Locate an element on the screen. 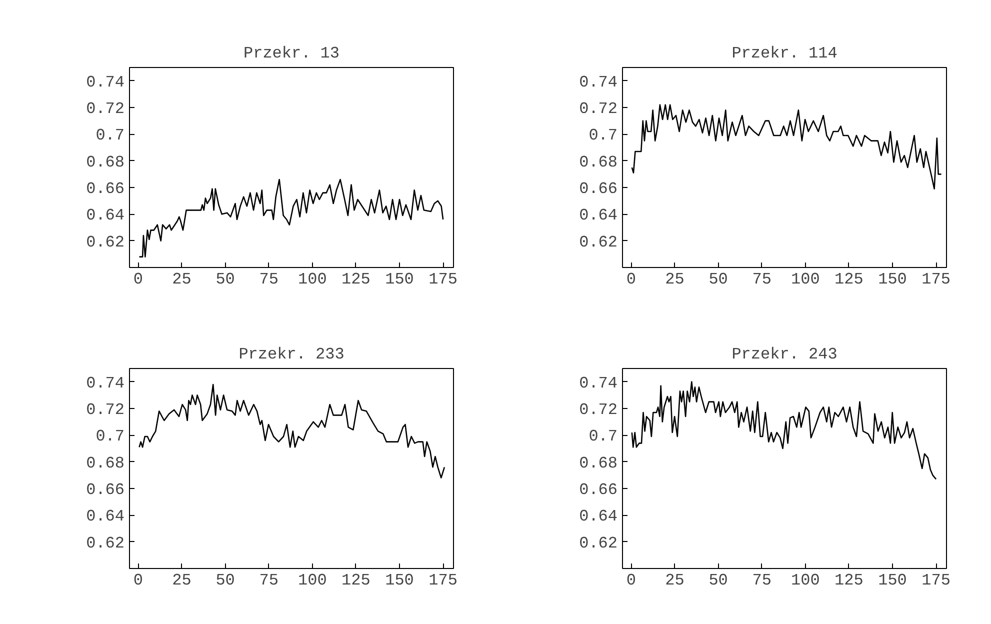 This screenshot has height=624, width=991. chart-title: Przekr. 13 is located at coordinates (291, 53).